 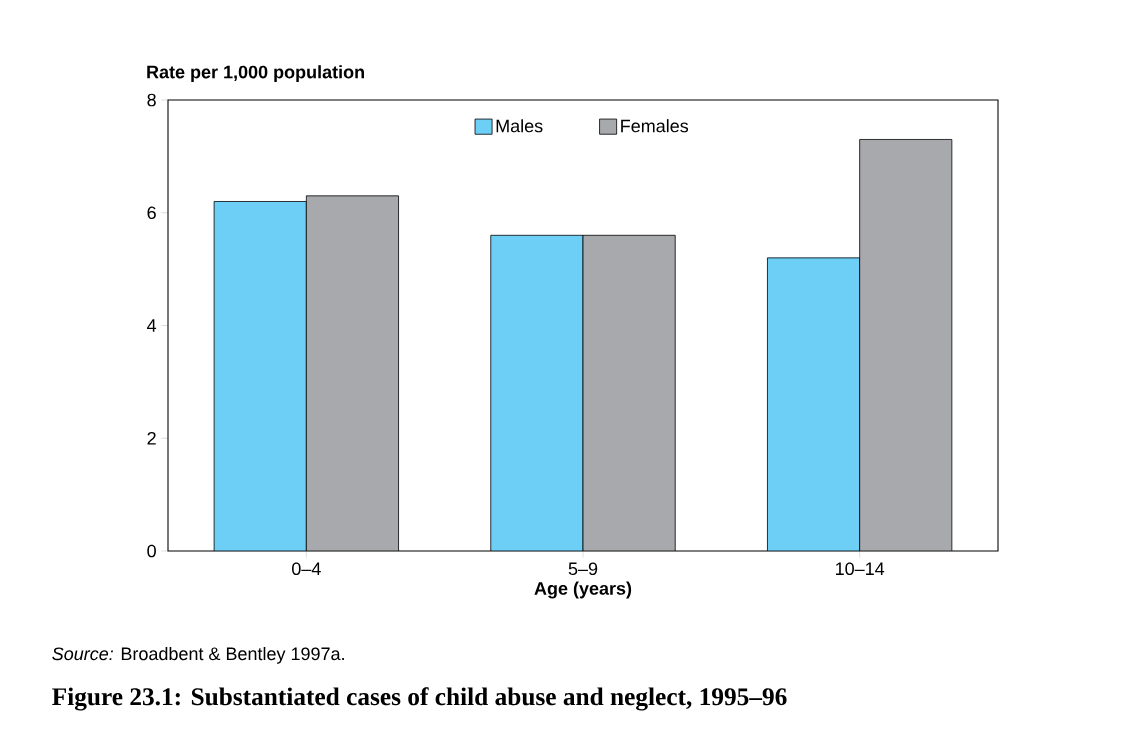 I want to click on y-tick-label: 6, so click(x=151, y=213).